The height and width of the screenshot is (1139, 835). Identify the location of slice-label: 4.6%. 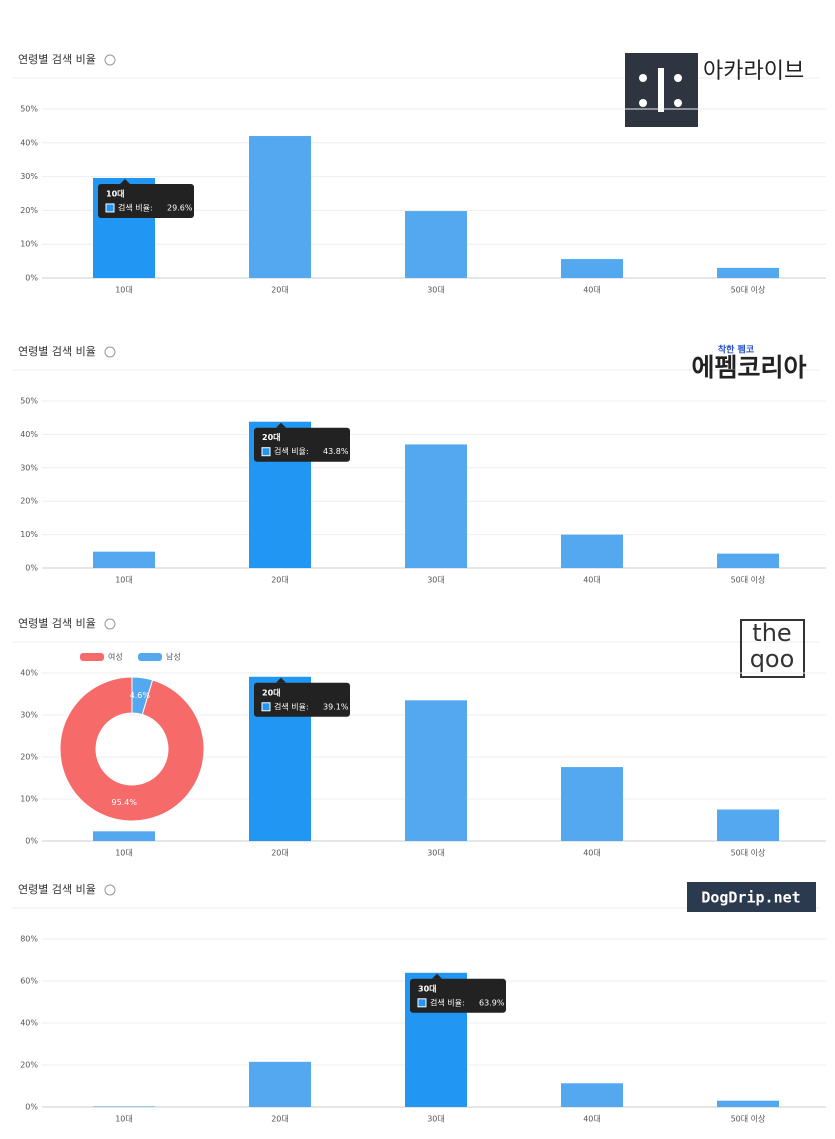
(140, 695).